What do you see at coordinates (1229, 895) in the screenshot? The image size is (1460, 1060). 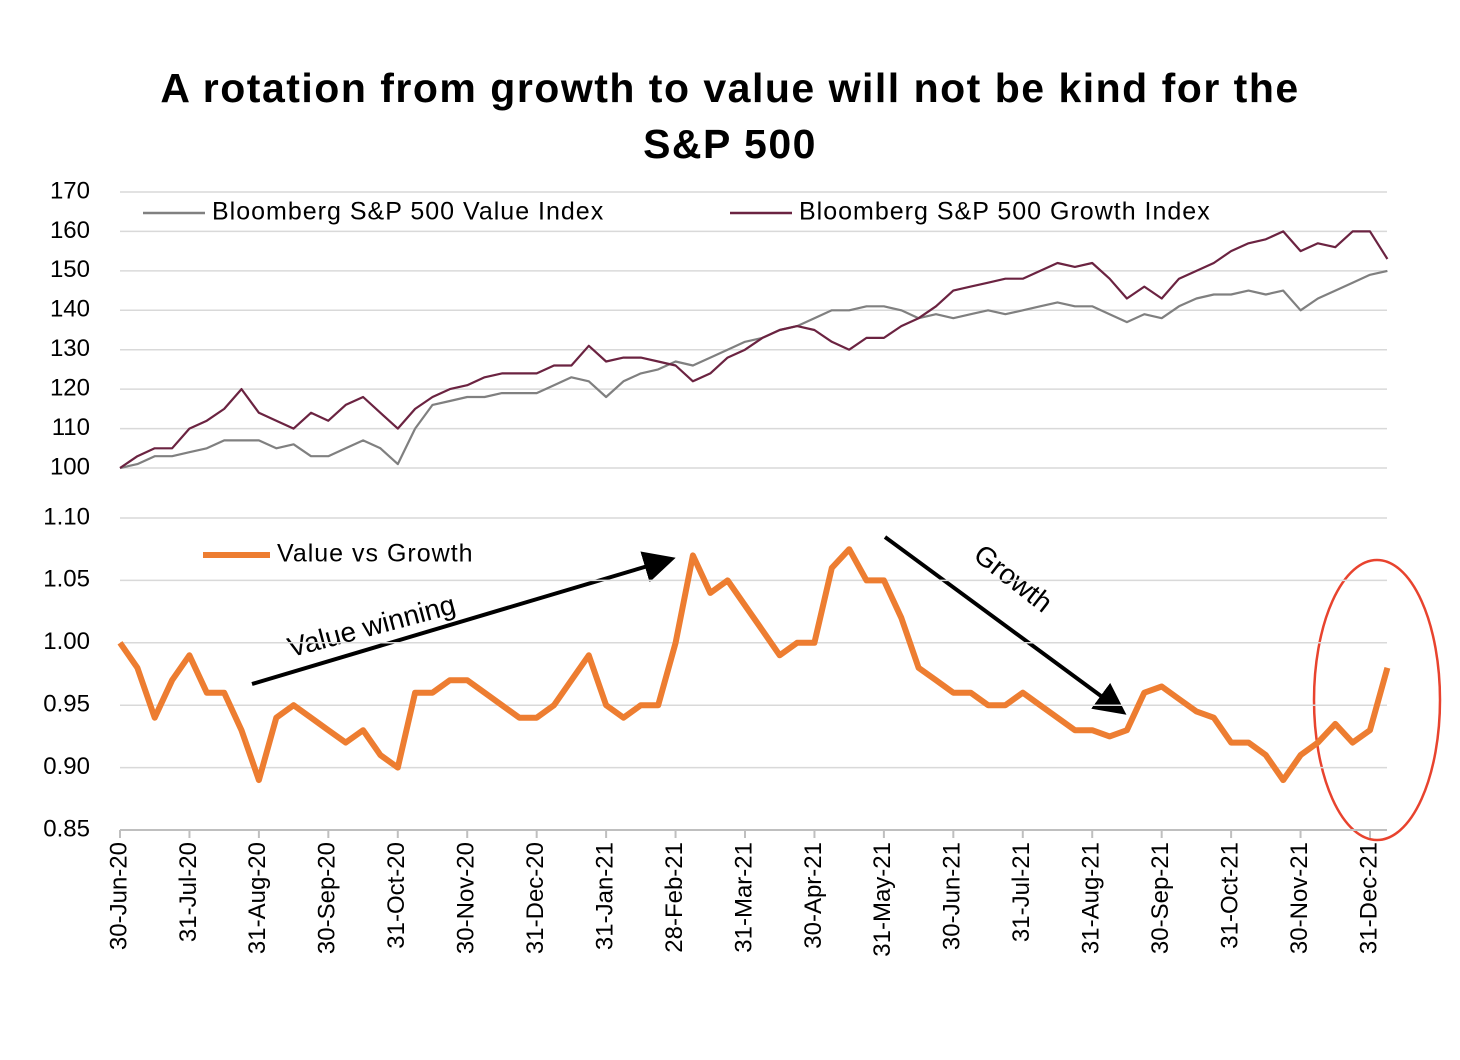 I see `x-tick-label: 31-Oct-21` at bounding box center [1229, 895].